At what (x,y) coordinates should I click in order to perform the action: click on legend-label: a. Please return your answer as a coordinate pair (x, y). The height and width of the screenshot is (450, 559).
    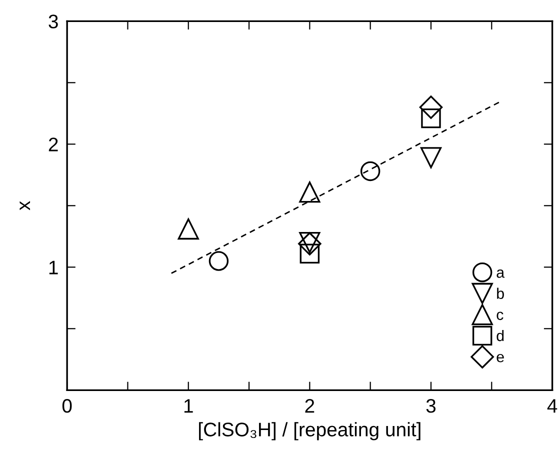
    Looking at the image, I should click on (500, 273).